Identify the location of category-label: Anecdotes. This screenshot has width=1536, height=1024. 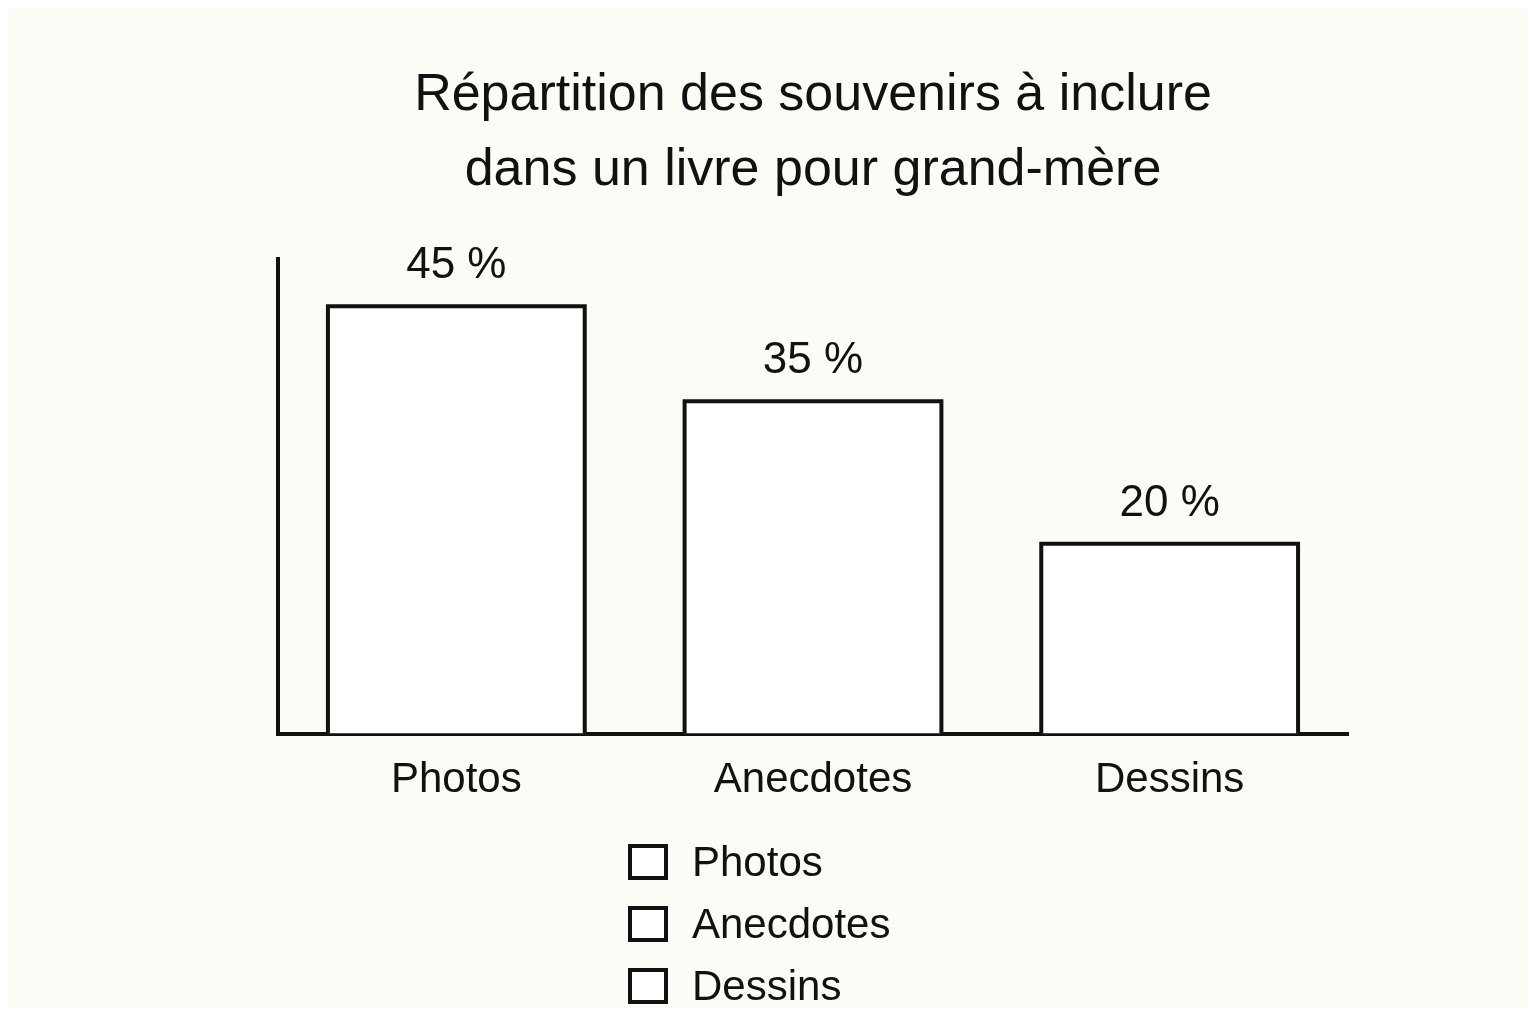
(791, 923).